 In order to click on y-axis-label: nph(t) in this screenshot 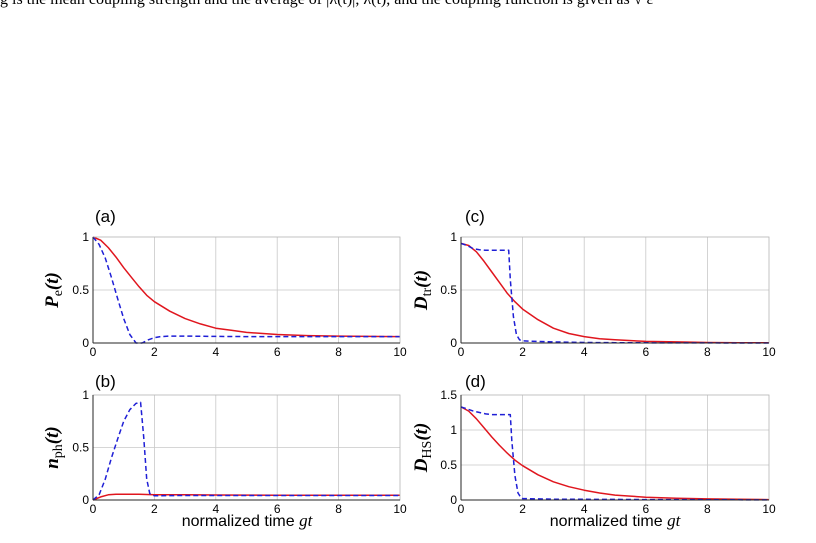, I will do `click(54, 447)`.